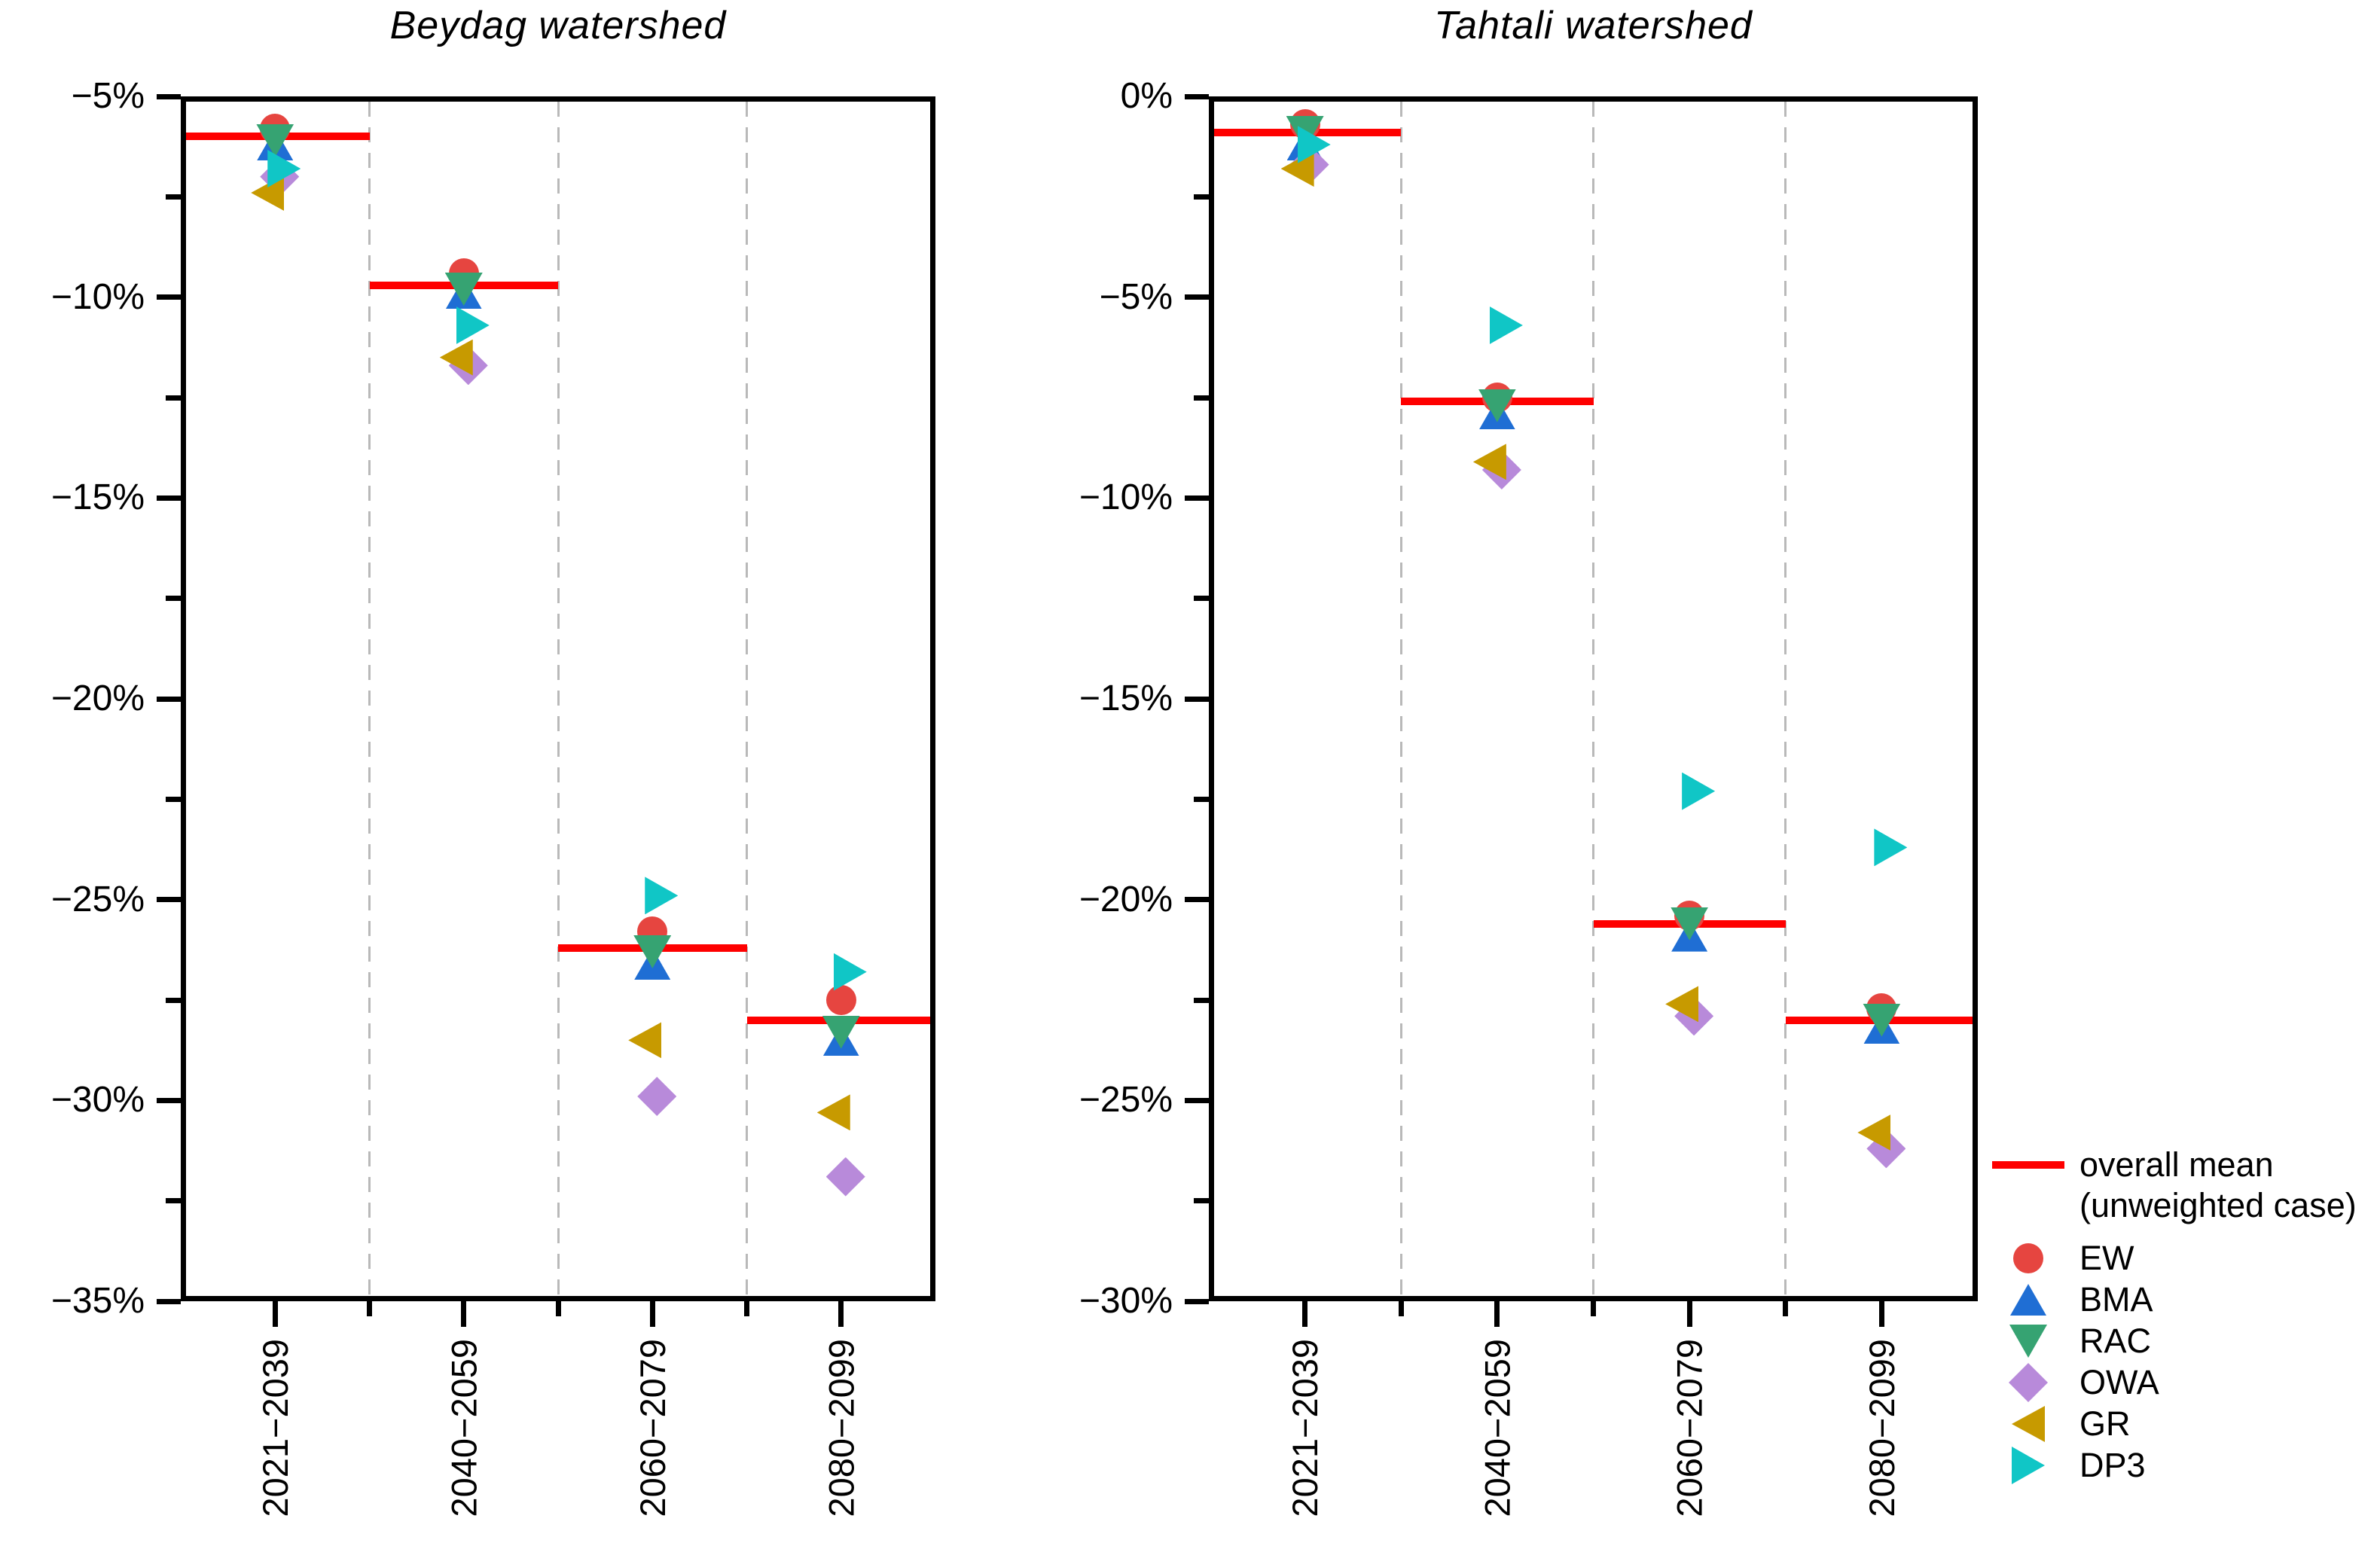 Image resolution: width=2380 pixels, height=1552 pixels. I want to click on ew-marker, so click(840, 1000).